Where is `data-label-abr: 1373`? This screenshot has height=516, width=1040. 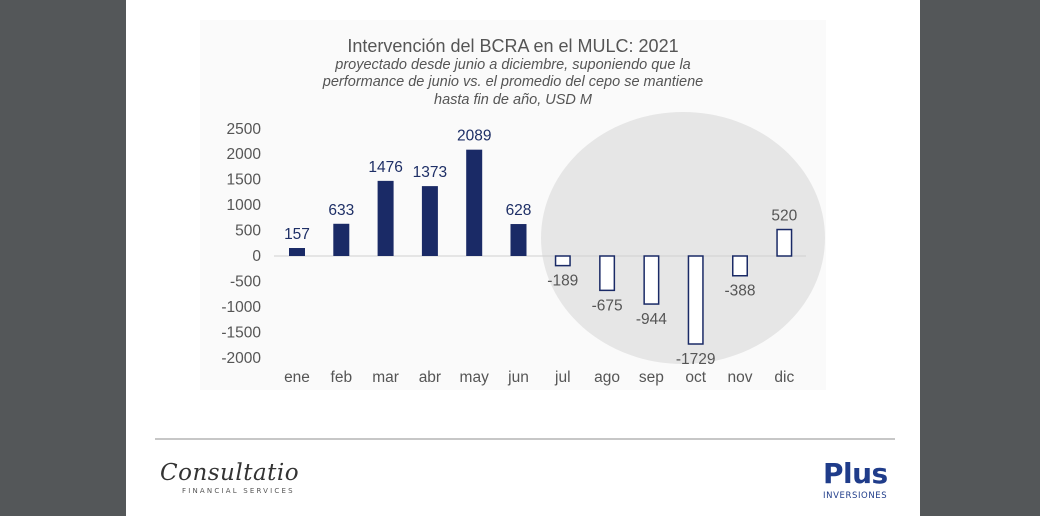 data-label-abr: 1373 is located at coordinates (430, 172).